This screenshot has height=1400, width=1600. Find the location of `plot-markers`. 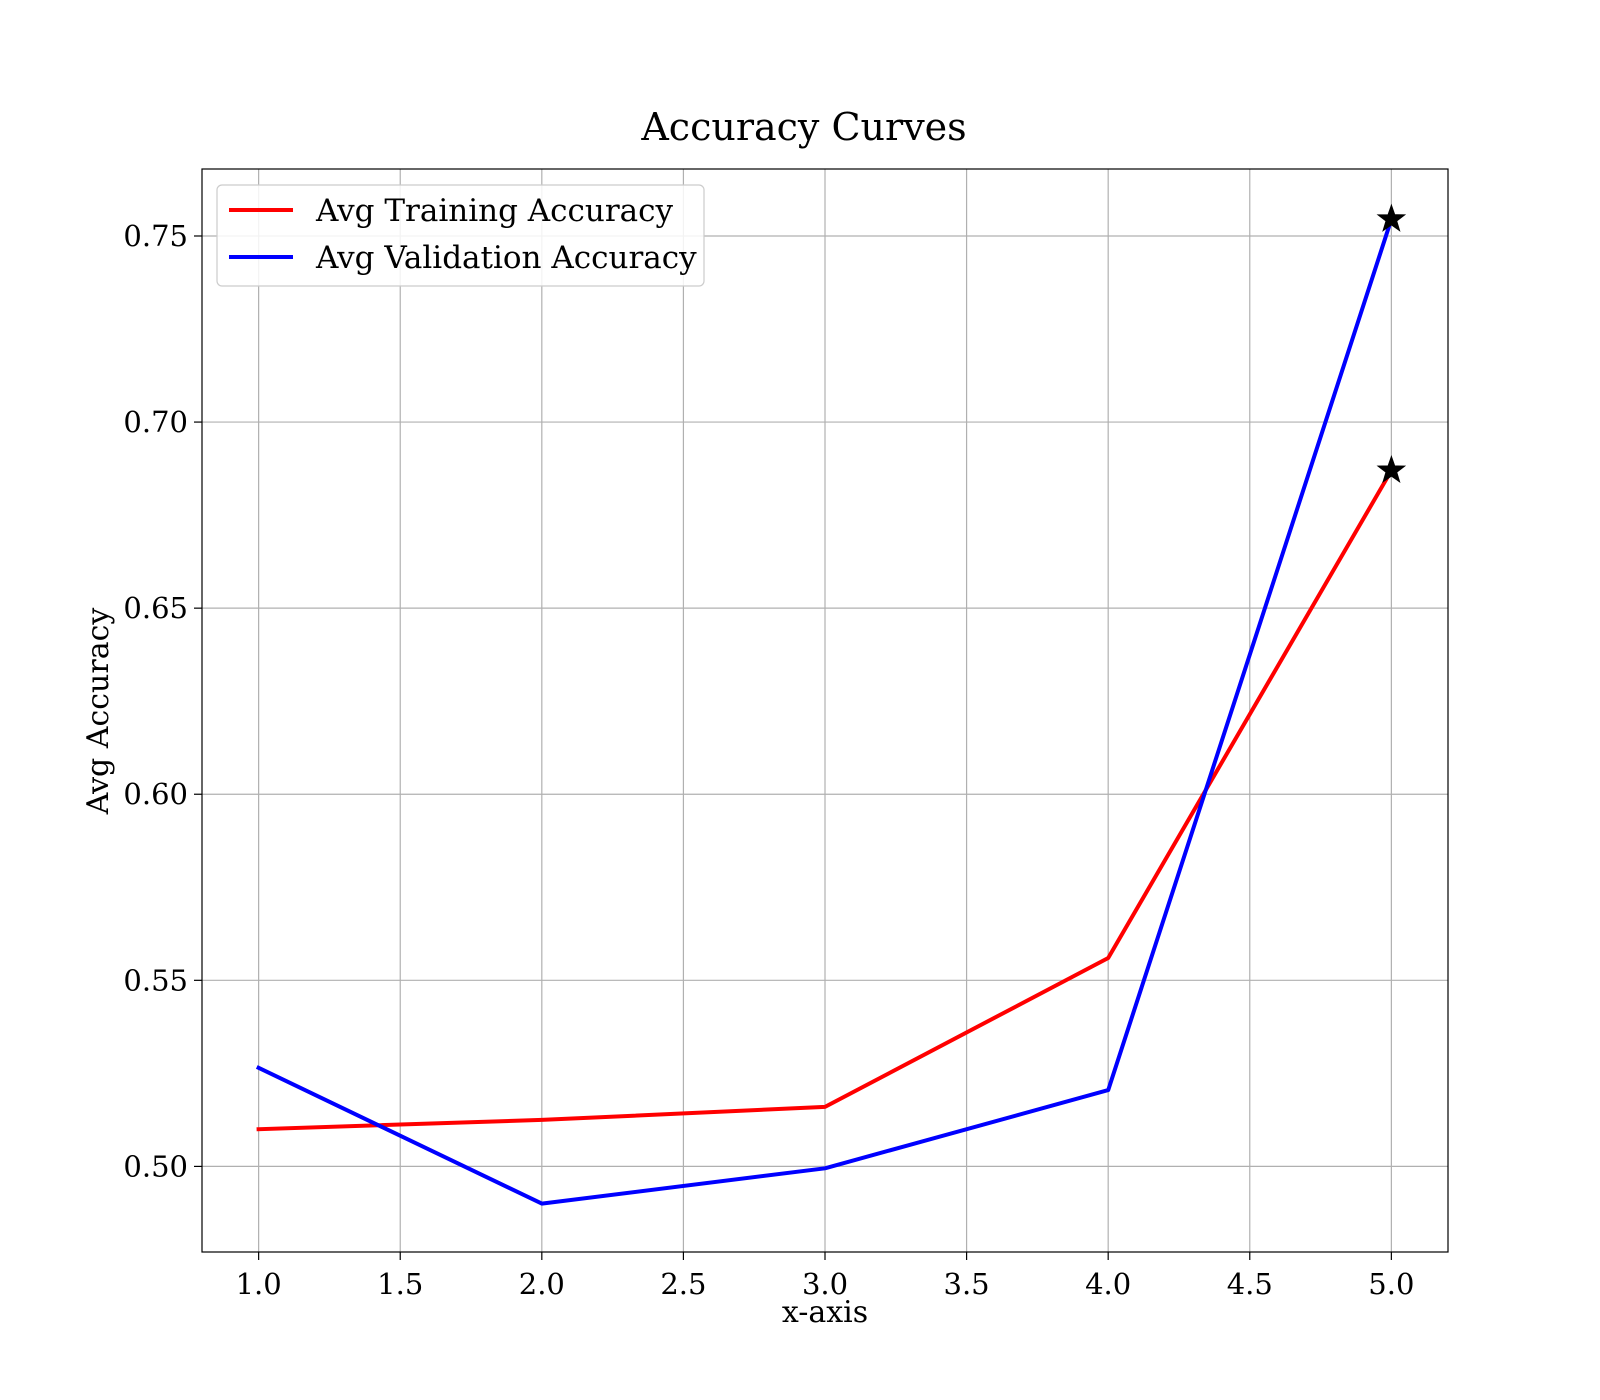

plot-markers is located at coordinates (1391, 343).